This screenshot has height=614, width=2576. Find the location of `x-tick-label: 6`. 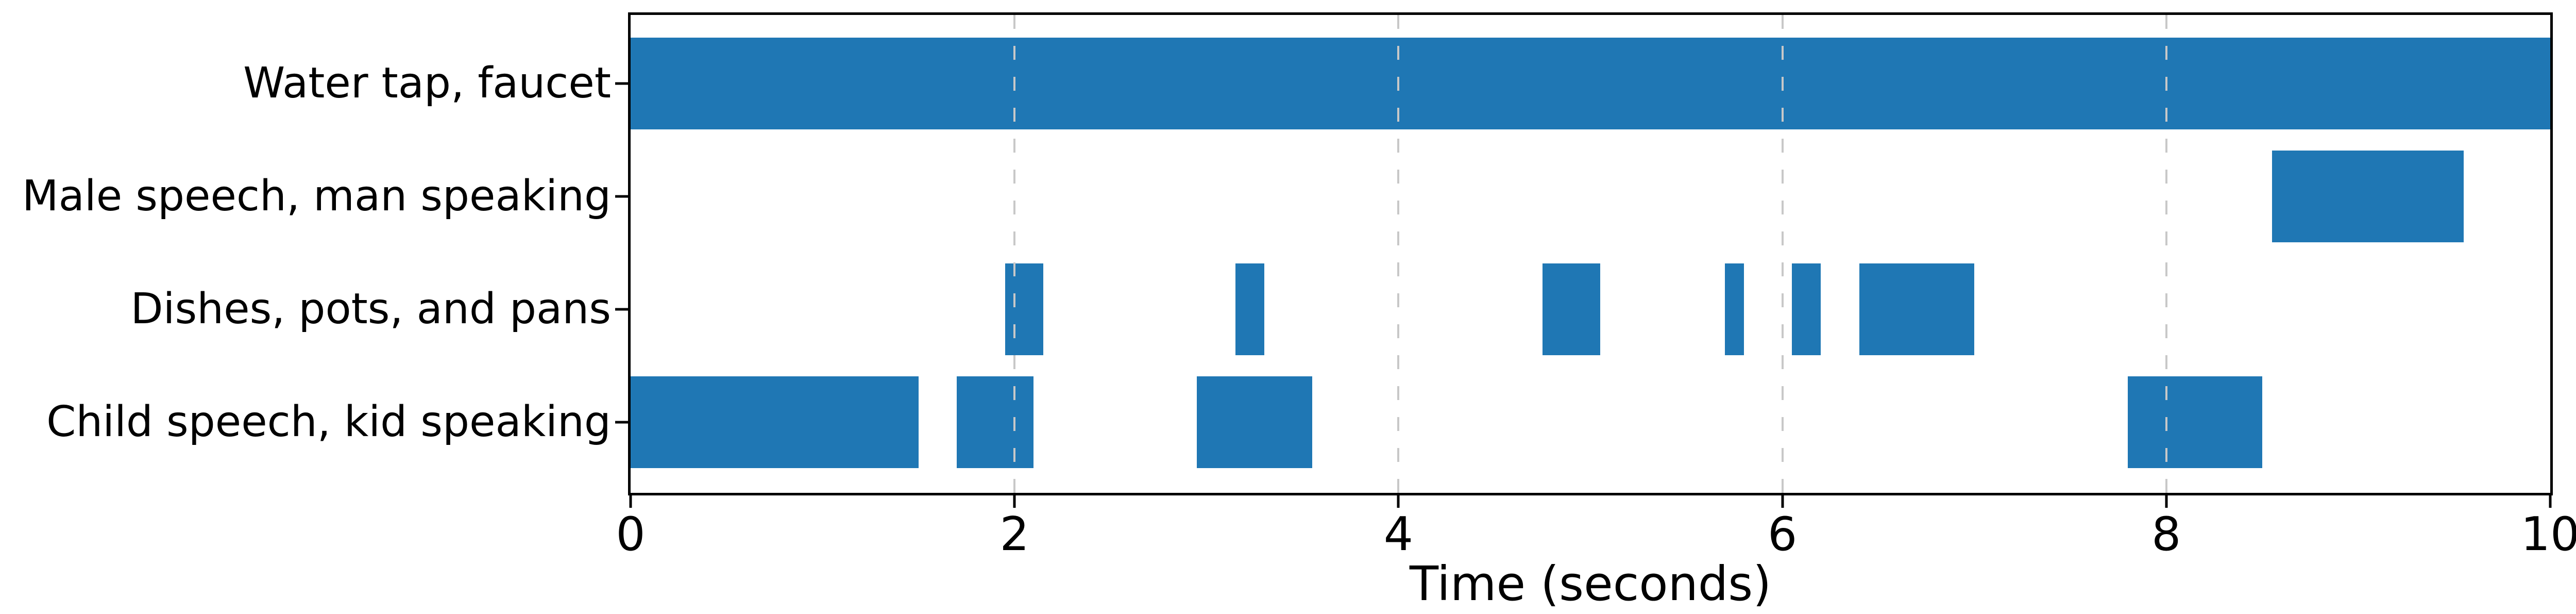

x-tick-label: 6 is located at coordinates (1783, 534).